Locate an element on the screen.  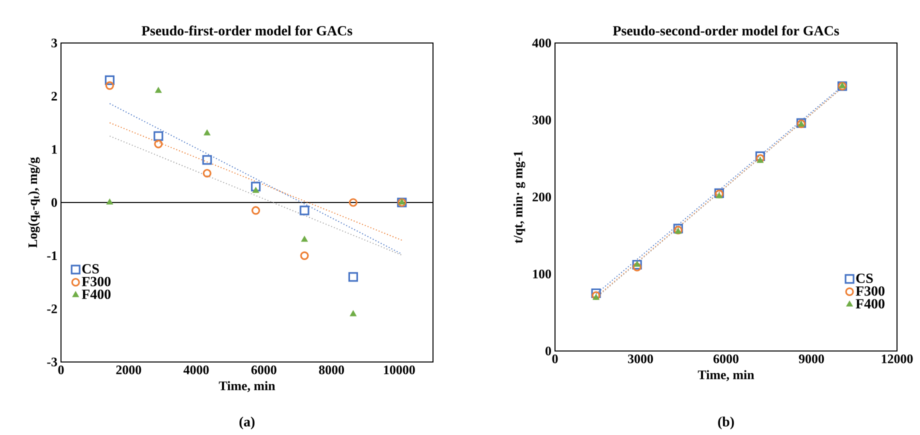
y-axis-title: t/qt, min· g mg-1 is located at coordinates (519, 197).